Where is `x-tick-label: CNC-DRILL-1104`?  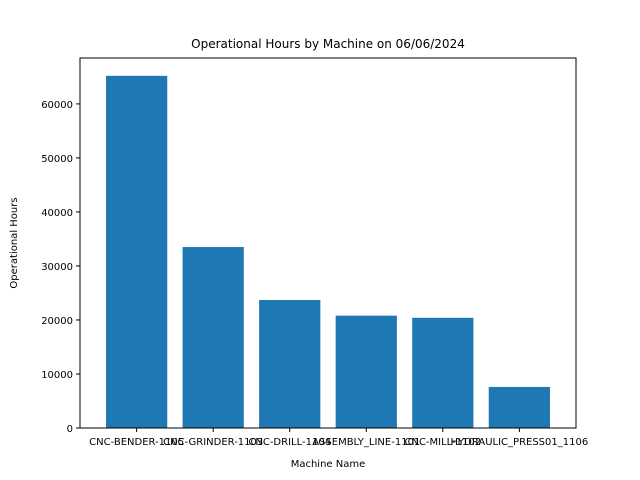
x-tick-label: CNC-DRILL-1104 is located at coordinates (289, 442).